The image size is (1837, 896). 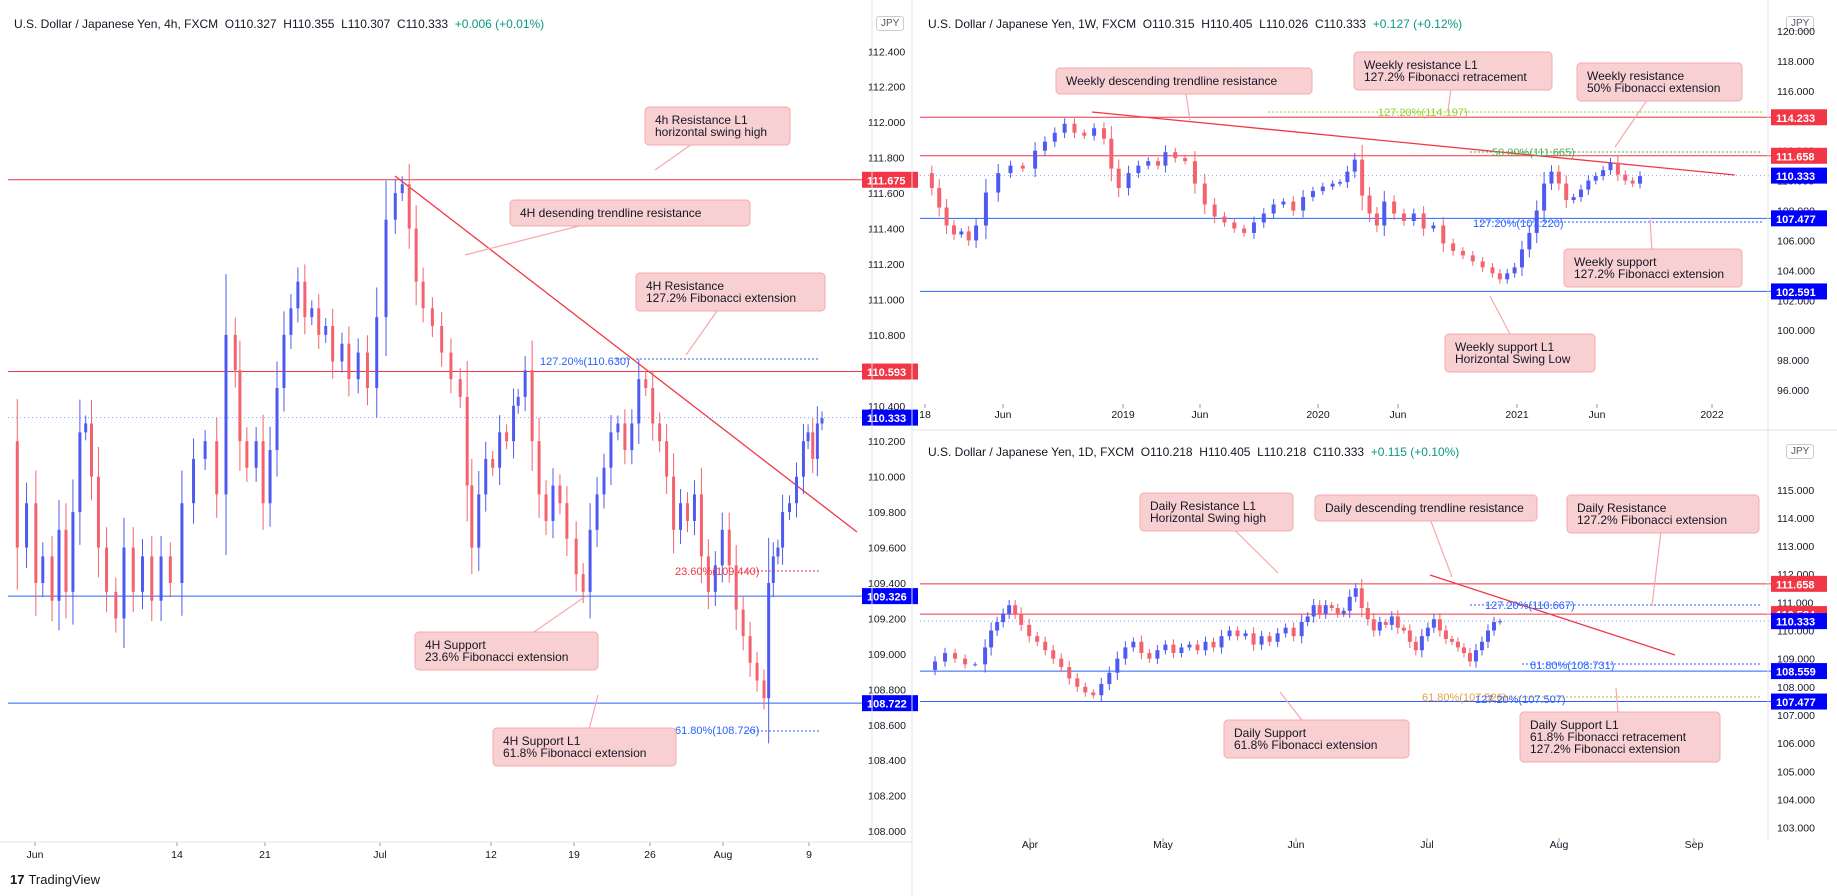 What do you see at coordinates (1800, 451) in the screenshot?
I see `currency-button-1d: JPY` at bounding box center [1800, 451].